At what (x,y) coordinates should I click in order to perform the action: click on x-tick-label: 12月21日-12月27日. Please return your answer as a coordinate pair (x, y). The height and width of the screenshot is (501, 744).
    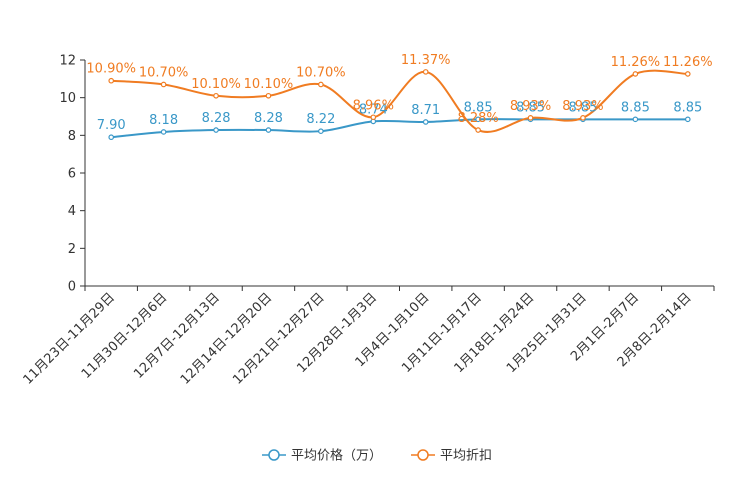
    Looking at the image, I should click on (278, 338).